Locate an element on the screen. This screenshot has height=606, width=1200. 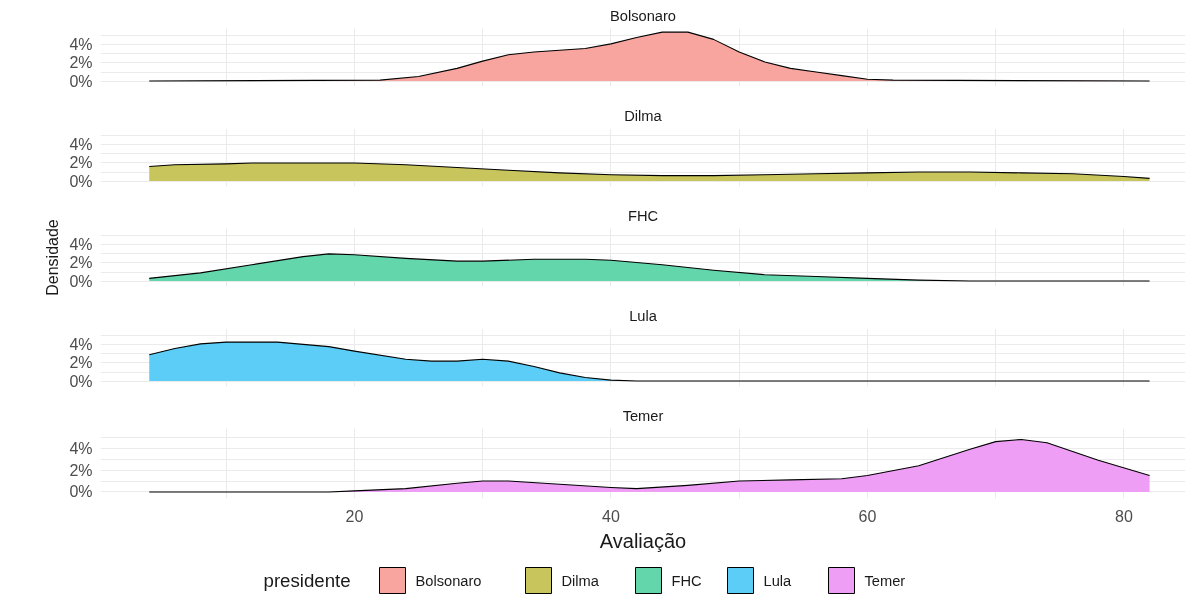
chart-title: Bolsonaro is located at coordinates (643, 15).